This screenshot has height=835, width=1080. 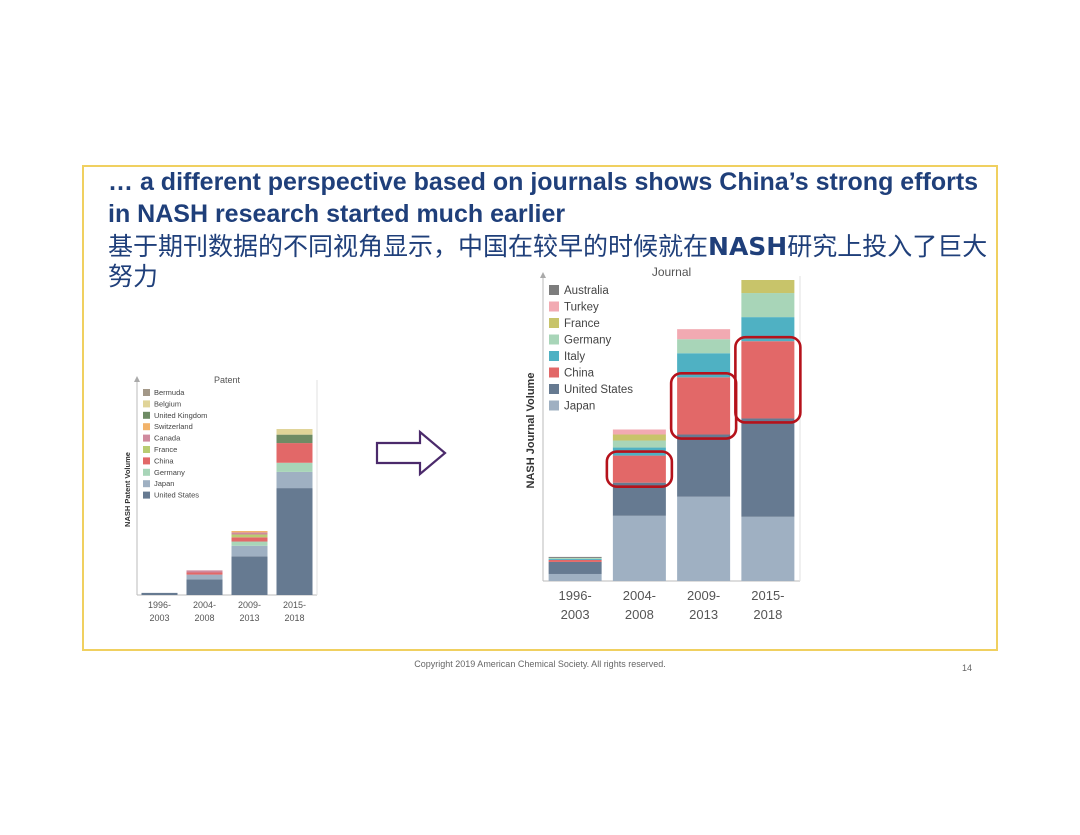 What do you see at coordinates (639, 595) in the screenshot?
I see `x-tick-label-1-0: 2004-` at bounding box center [639, 595].